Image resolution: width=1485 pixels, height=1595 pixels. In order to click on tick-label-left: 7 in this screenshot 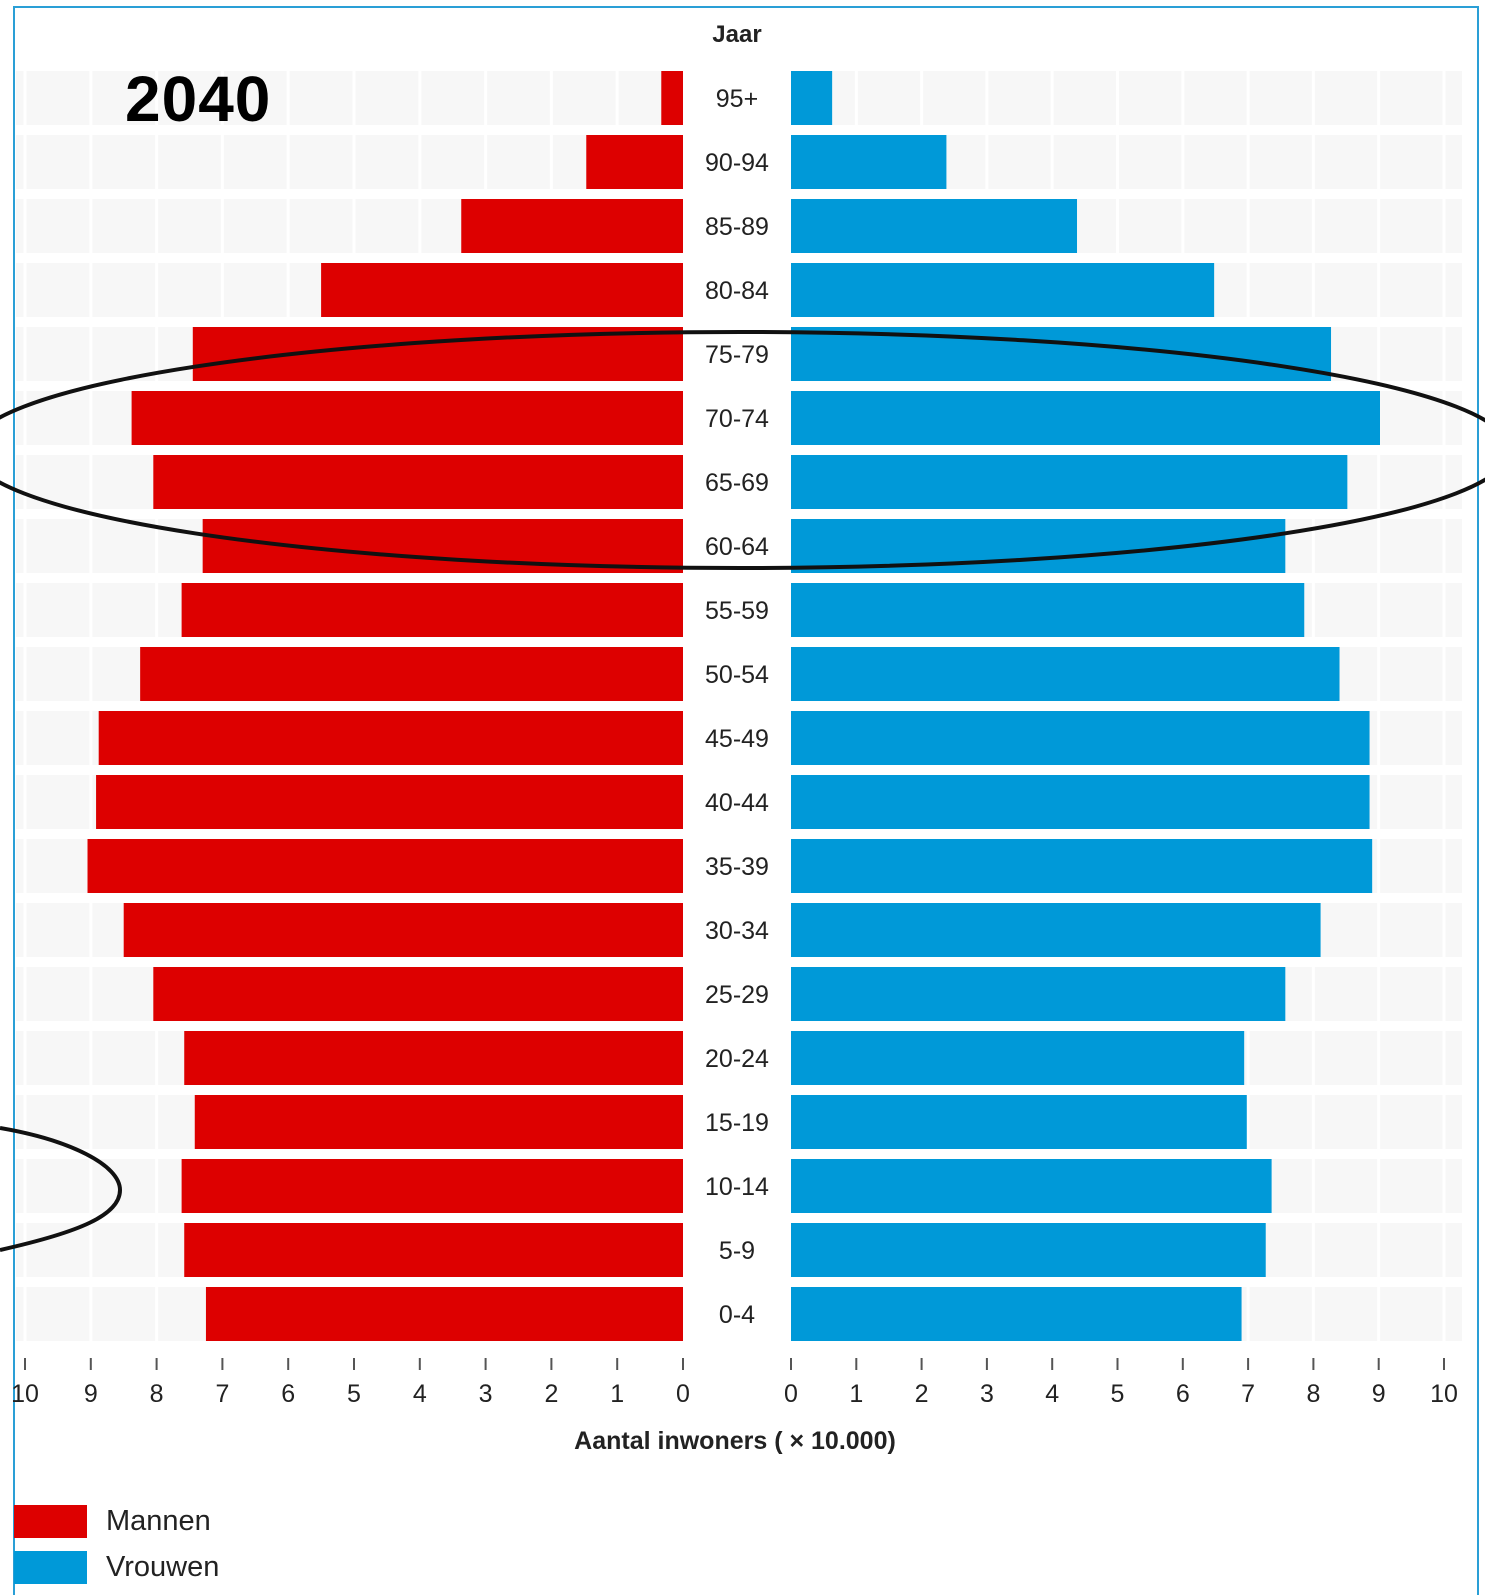, I will do `click(222, 1394)`.